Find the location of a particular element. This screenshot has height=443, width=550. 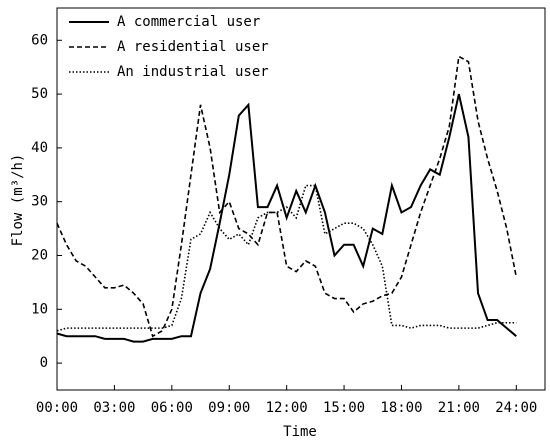

x-tick-label: 09:00 is located at coordinates (229, 408).